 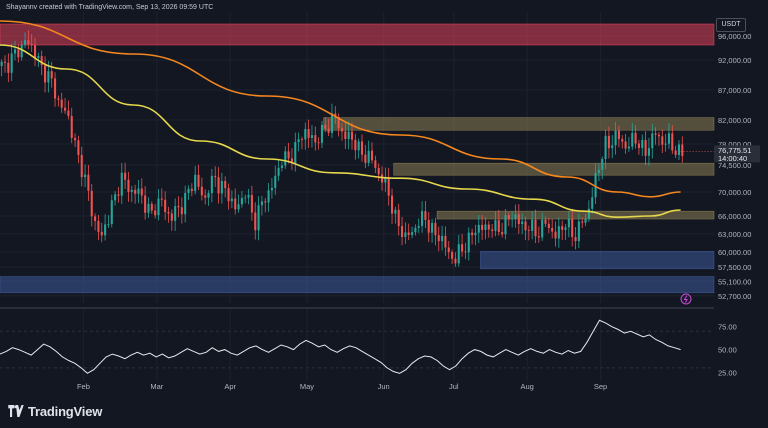 I want to click on price-tick-label: 57,500.00, so click(x=734, y=267).